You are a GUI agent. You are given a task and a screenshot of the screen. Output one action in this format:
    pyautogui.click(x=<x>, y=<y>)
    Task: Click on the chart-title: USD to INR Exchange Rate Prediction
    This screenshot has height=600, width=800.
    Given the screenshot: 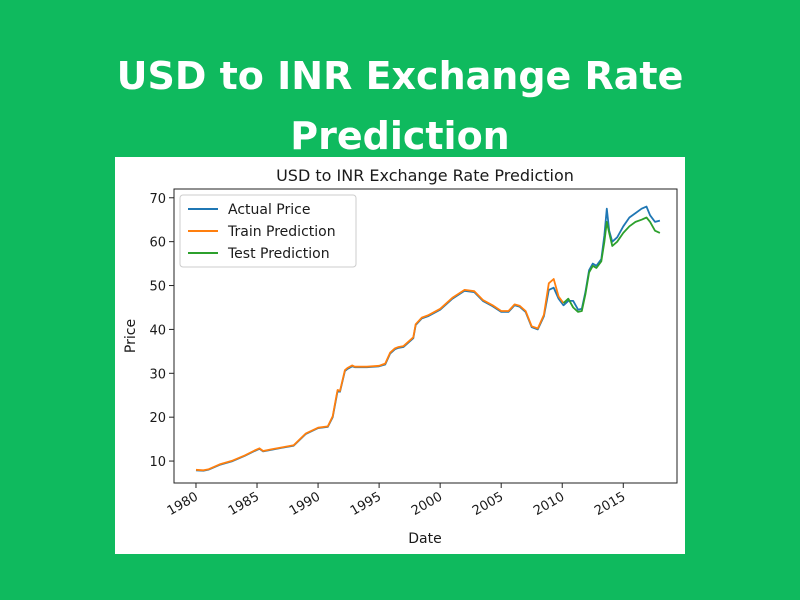 What is the action you would take?
    pyautogui.click(x=425, y=175)
    